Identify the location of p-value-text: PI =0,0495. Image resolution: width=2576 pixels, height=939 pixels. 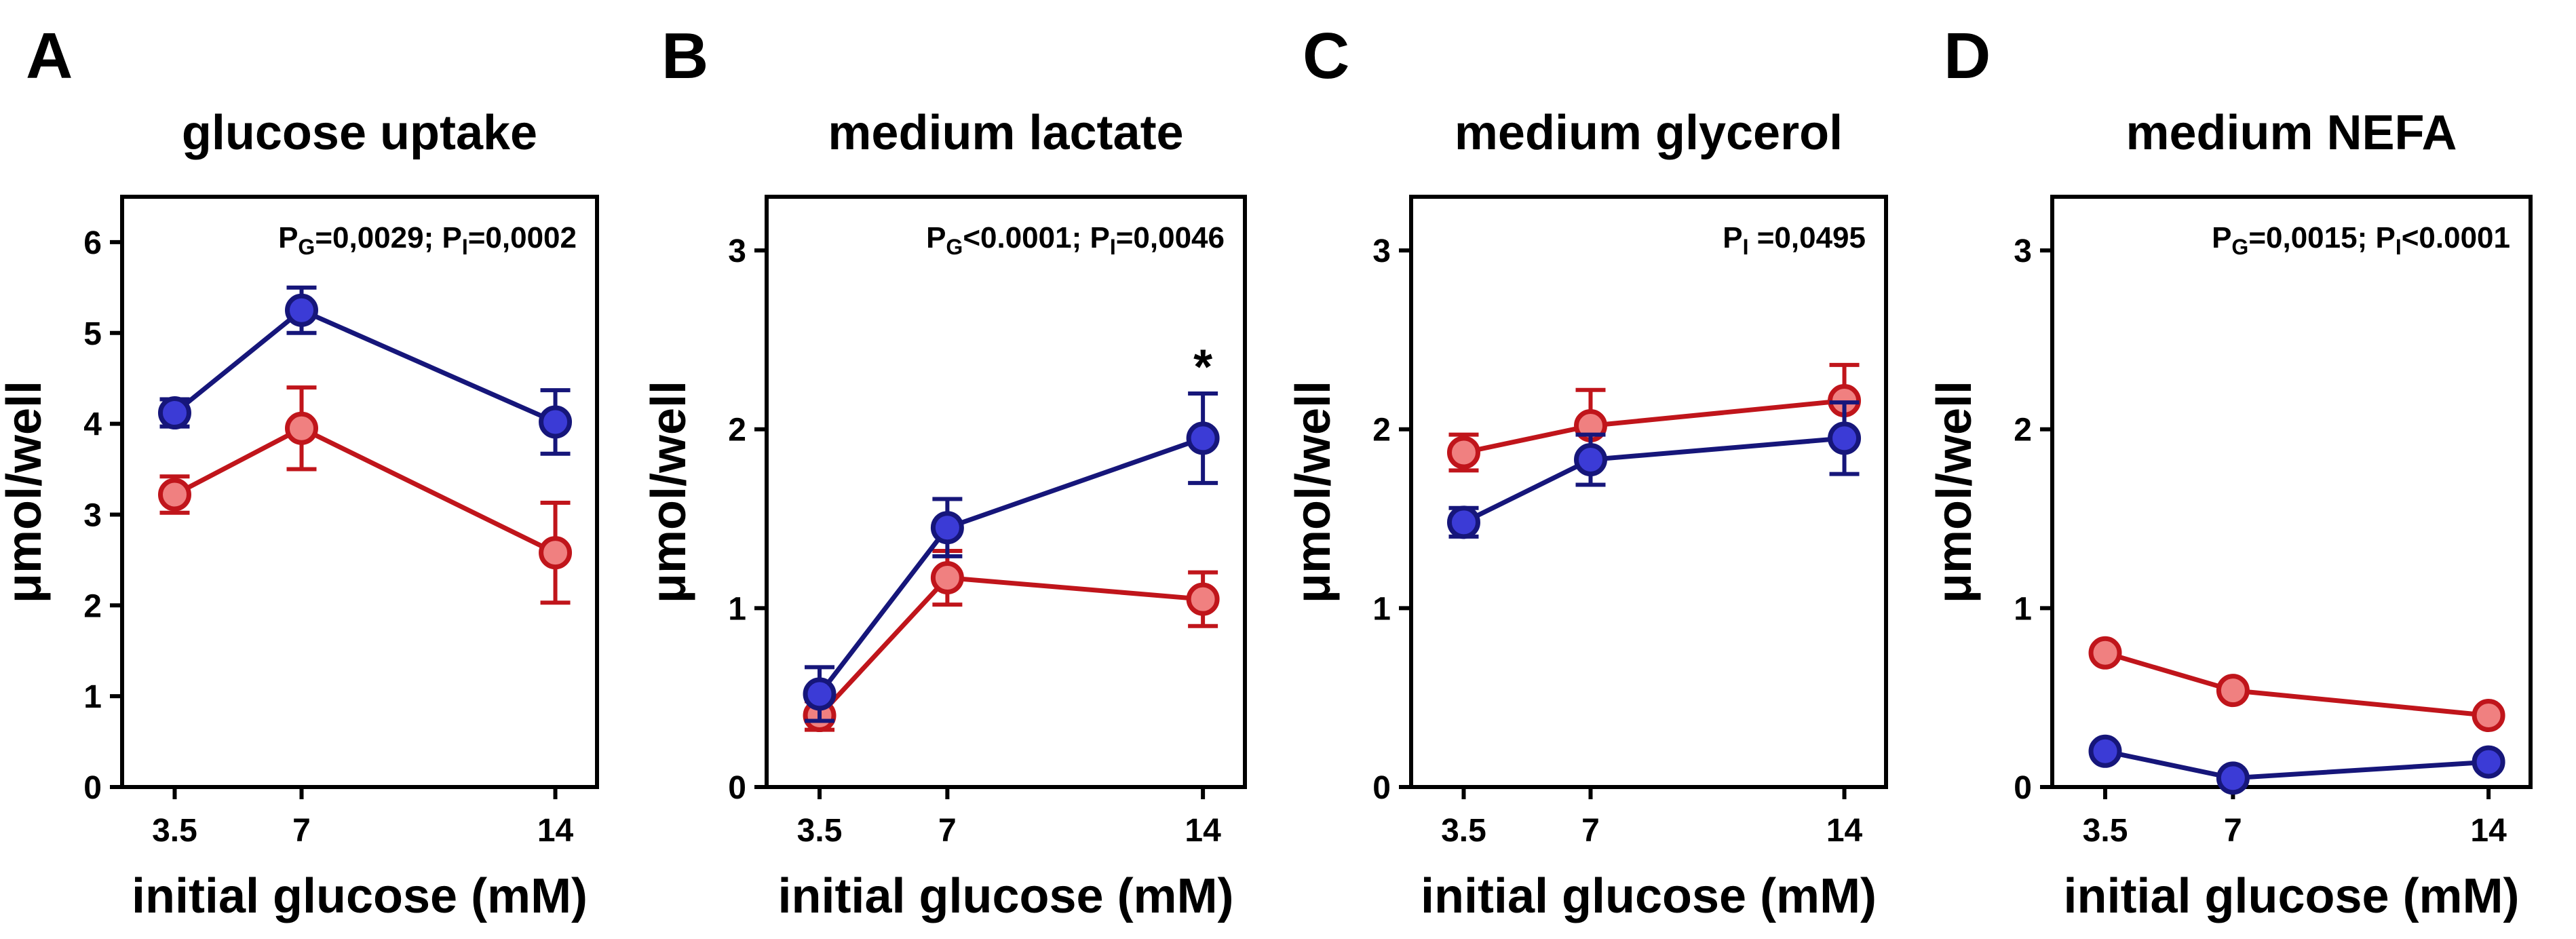
(1794, 240).